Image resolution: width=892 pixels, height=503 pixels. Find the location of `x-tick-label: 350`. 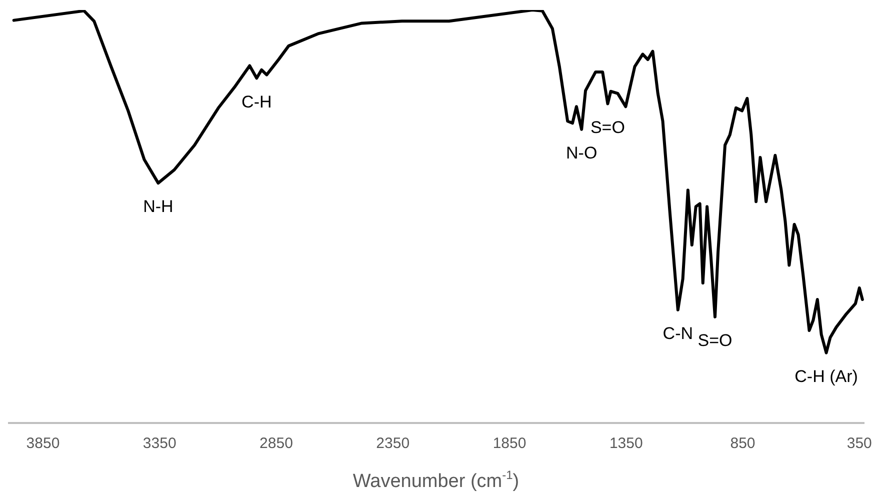

x-tick-label: 350 is located at coordinates (859, 443).